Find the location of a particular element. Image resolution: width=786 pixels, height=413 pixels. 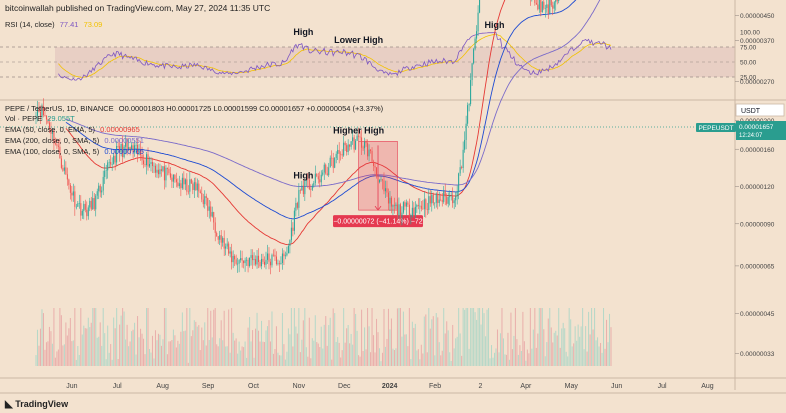

ema100-legend: EMA (100, close, 0, SMA, 5) 0.00000765 is located at coordinates (74, 151).